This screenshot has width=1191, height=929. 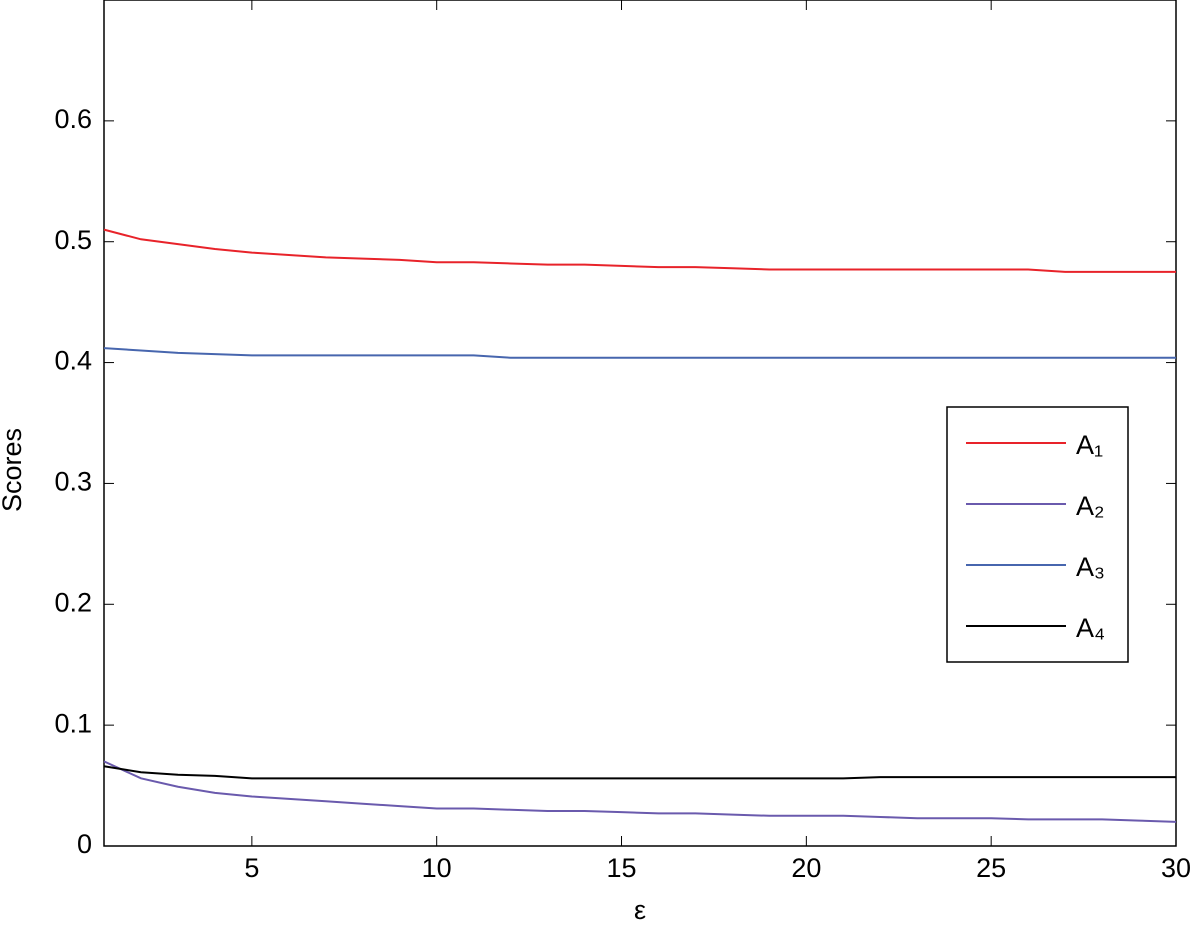 What do you see at coordinates (1037, 534) in the screenshot?
I see `legend-box` at bounding box center [1037, 534].